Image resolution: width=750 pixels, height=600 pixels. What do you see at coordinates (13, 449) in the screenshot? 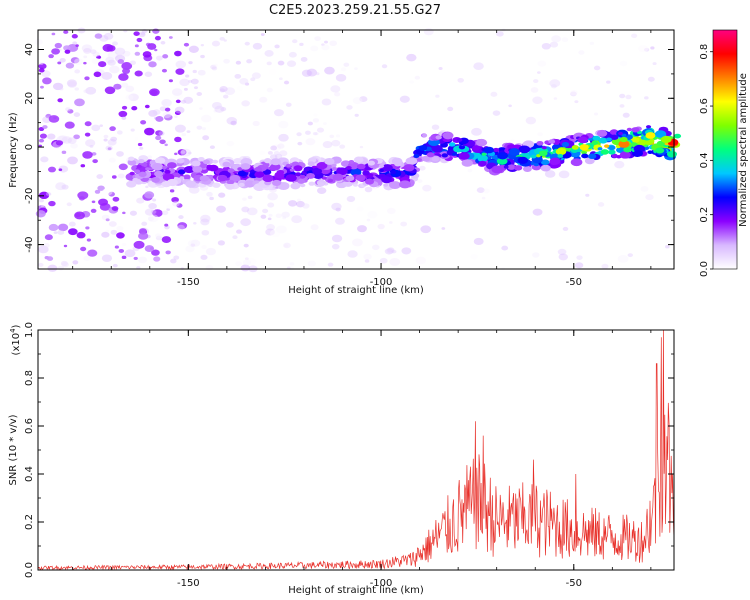
I see `snr-y-label: SNR (10 * v/v)` at bounding box center [13, 449].